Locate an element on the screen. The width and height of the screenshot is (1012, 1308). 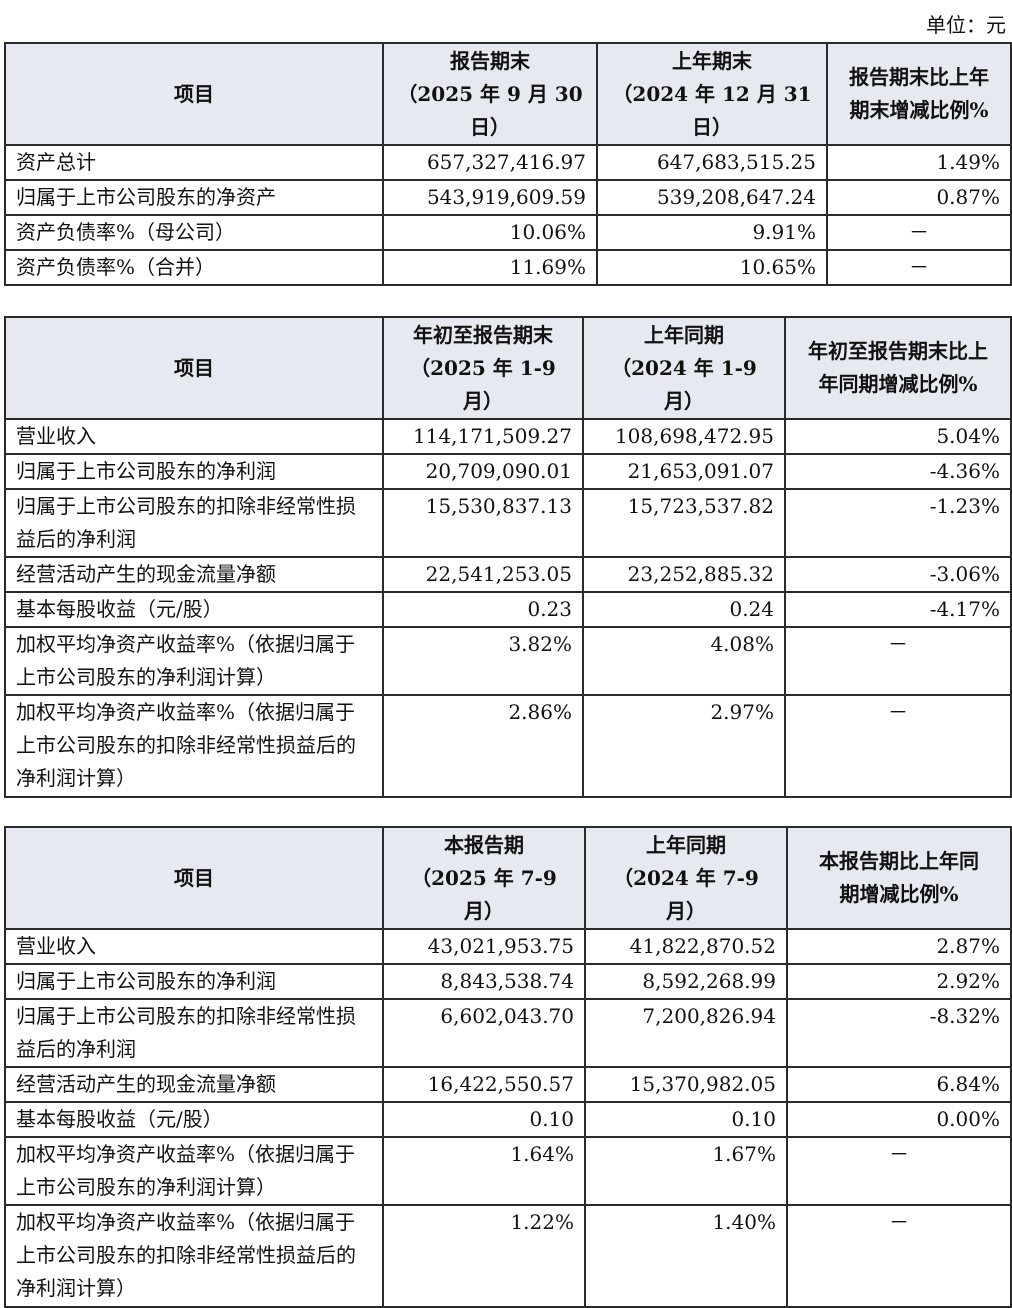
header-line: （2024 年 1-9 is located at coordinates (684, 367).